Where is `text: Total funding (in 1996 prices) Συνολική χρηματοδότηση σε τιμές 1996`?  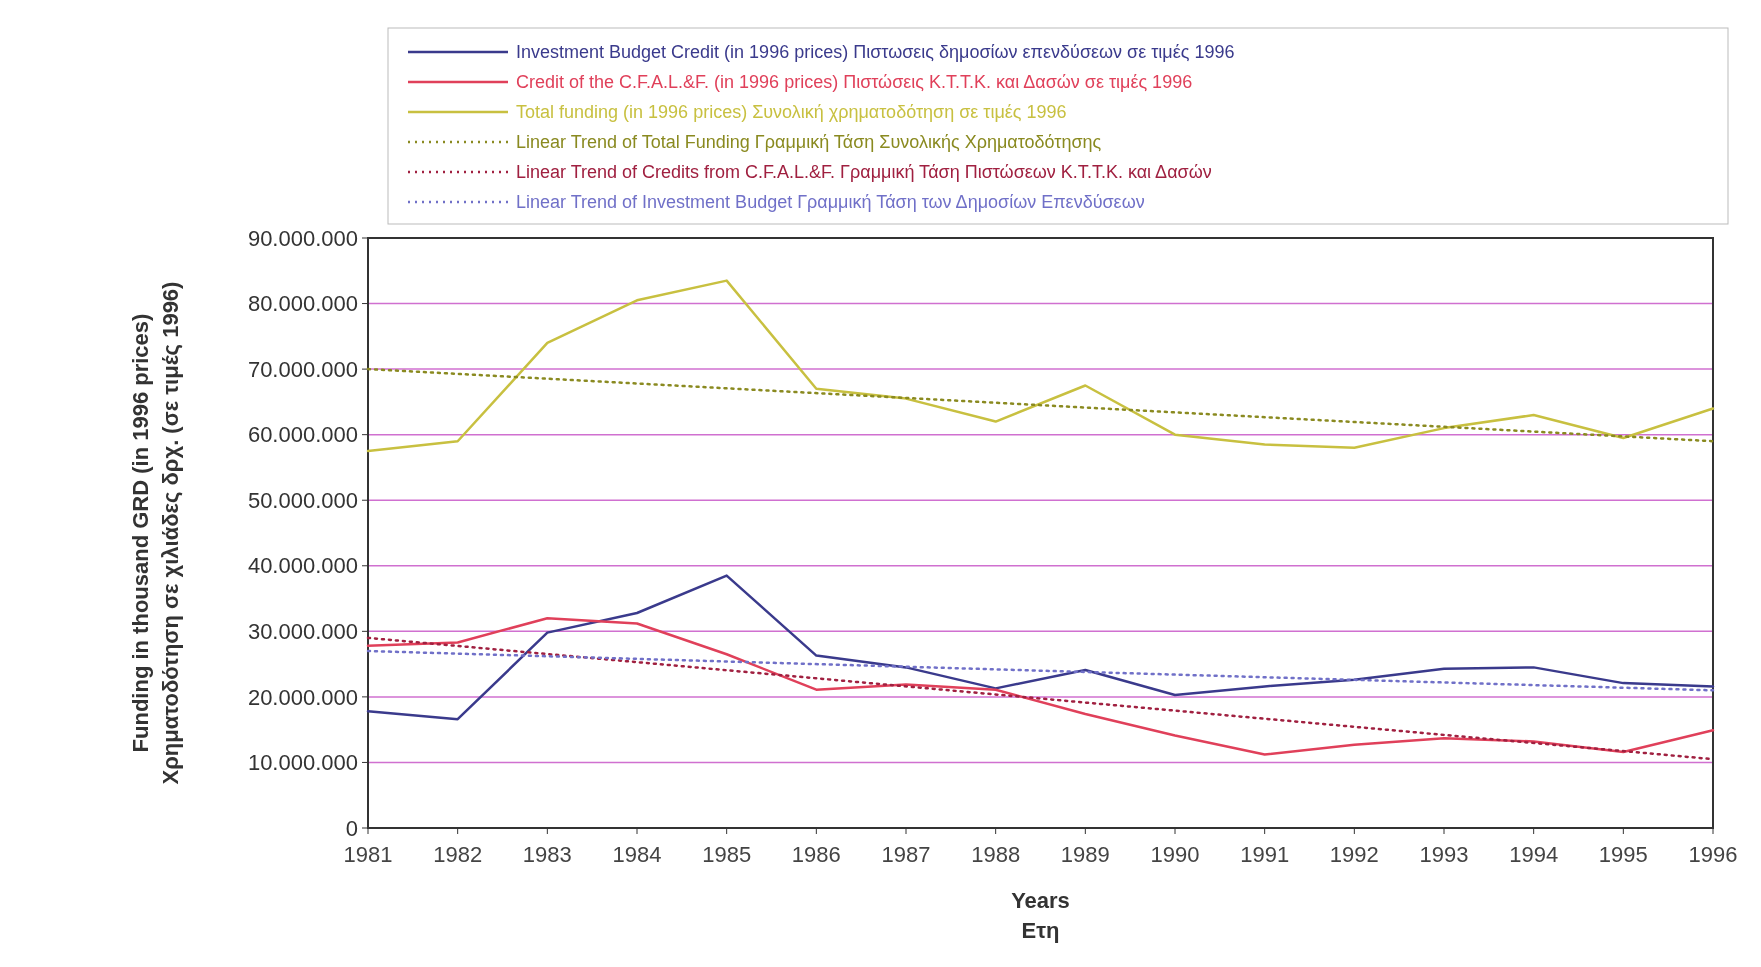 text: Total funding (in 1996 prices) Συνολική χρηματοδότηση σε τιμές 1996 is located at coordinates (791, 112).